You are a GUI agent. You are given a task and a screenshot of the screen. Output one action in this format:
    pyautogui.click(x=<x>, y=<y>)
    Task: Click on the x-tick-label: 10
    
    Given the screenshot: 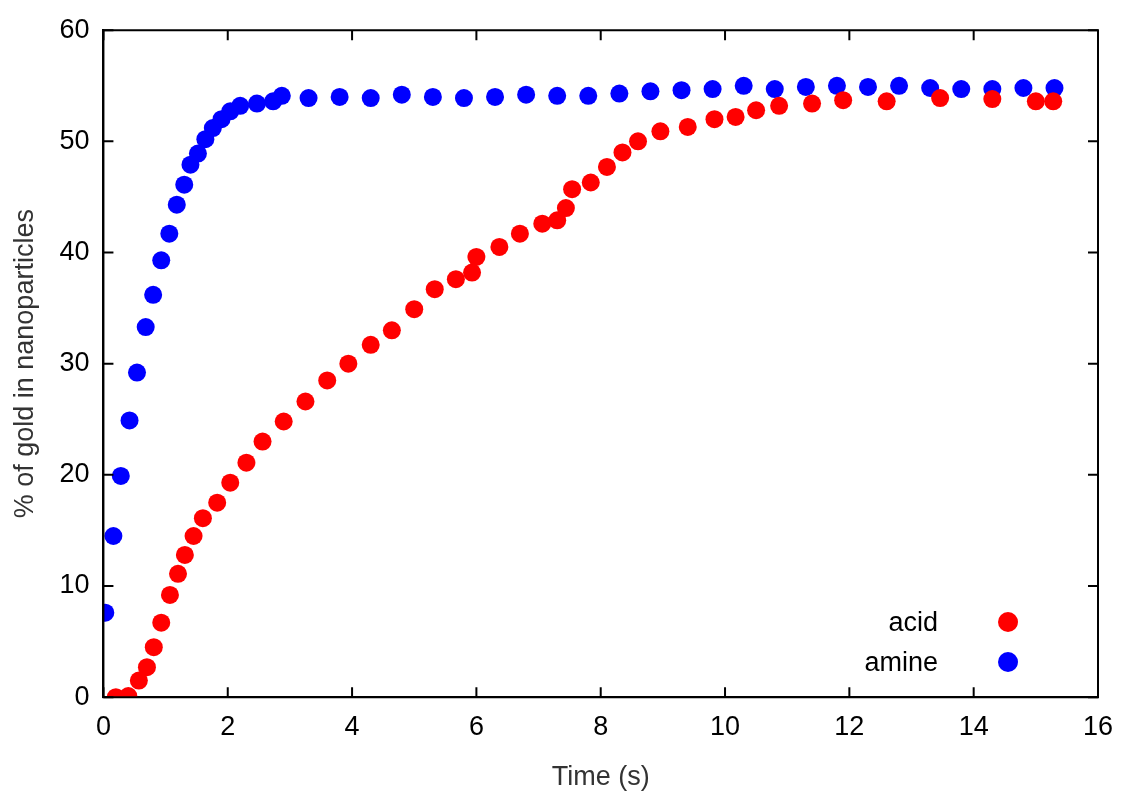 What is the action you would take?
    pyautogui.click(x=725, y=725)
    